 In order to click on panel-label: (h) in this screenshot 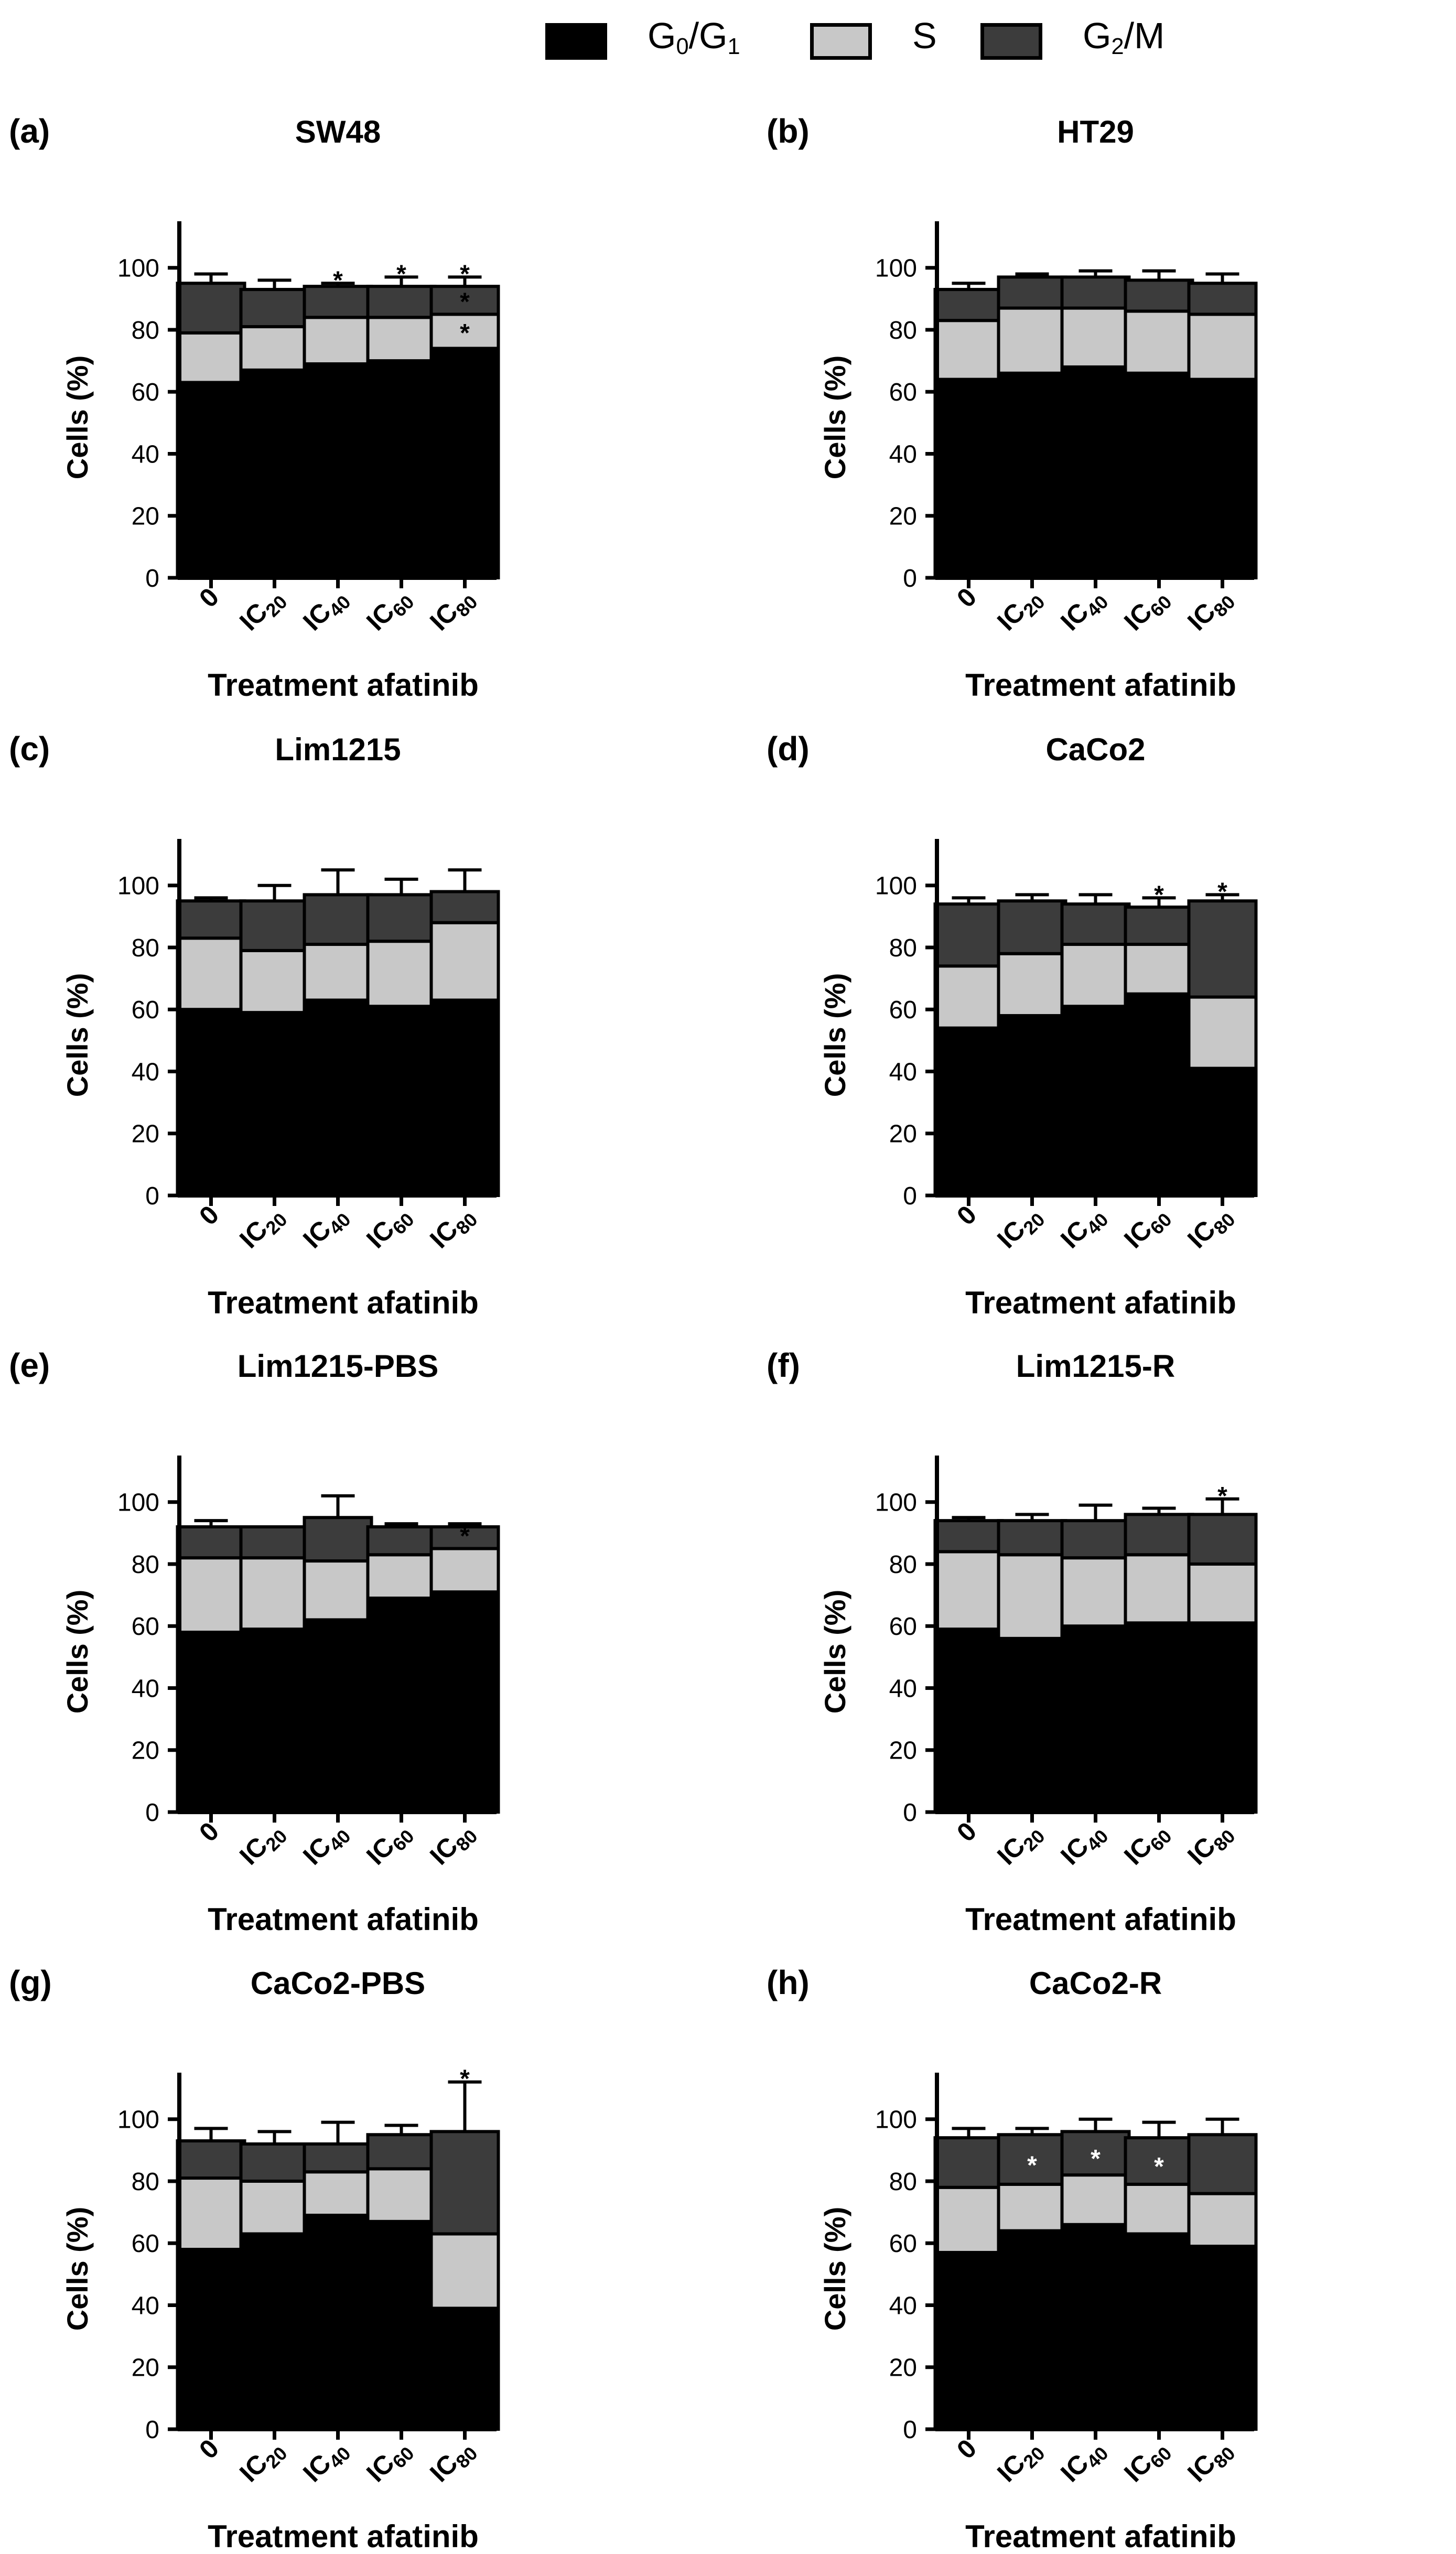, I will do `click(788, 1982)`.